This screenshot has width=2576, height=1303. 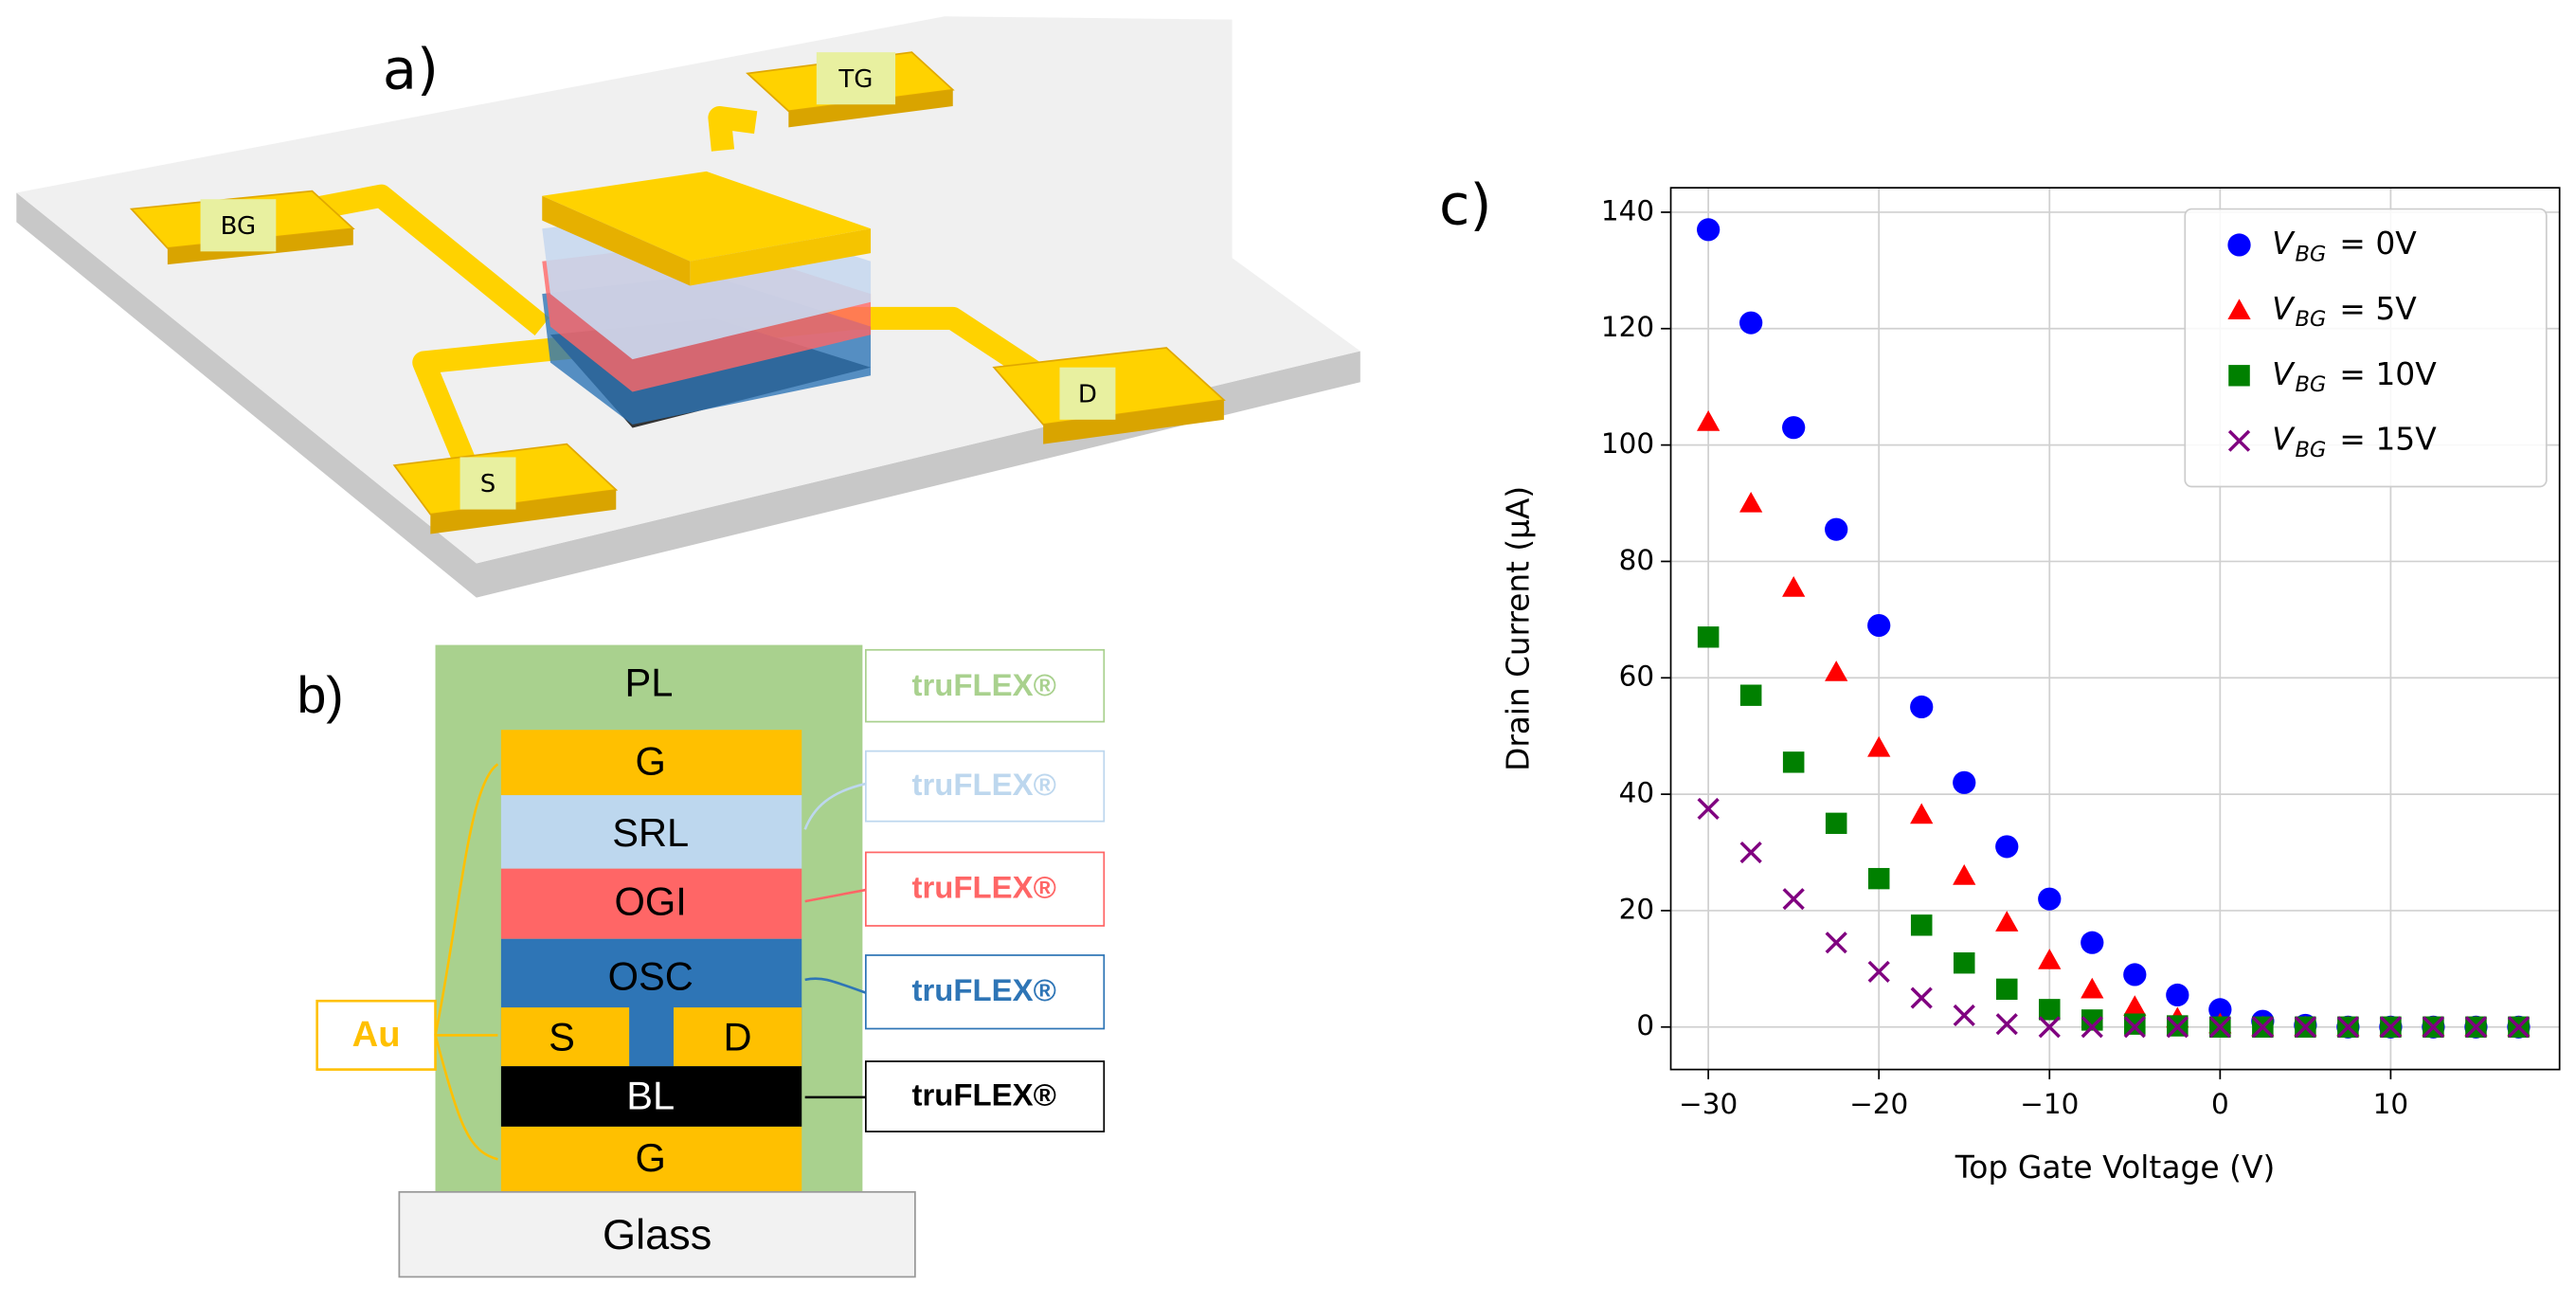 I want to click on substrate-label: Glass, so click(x=657, y=1234).